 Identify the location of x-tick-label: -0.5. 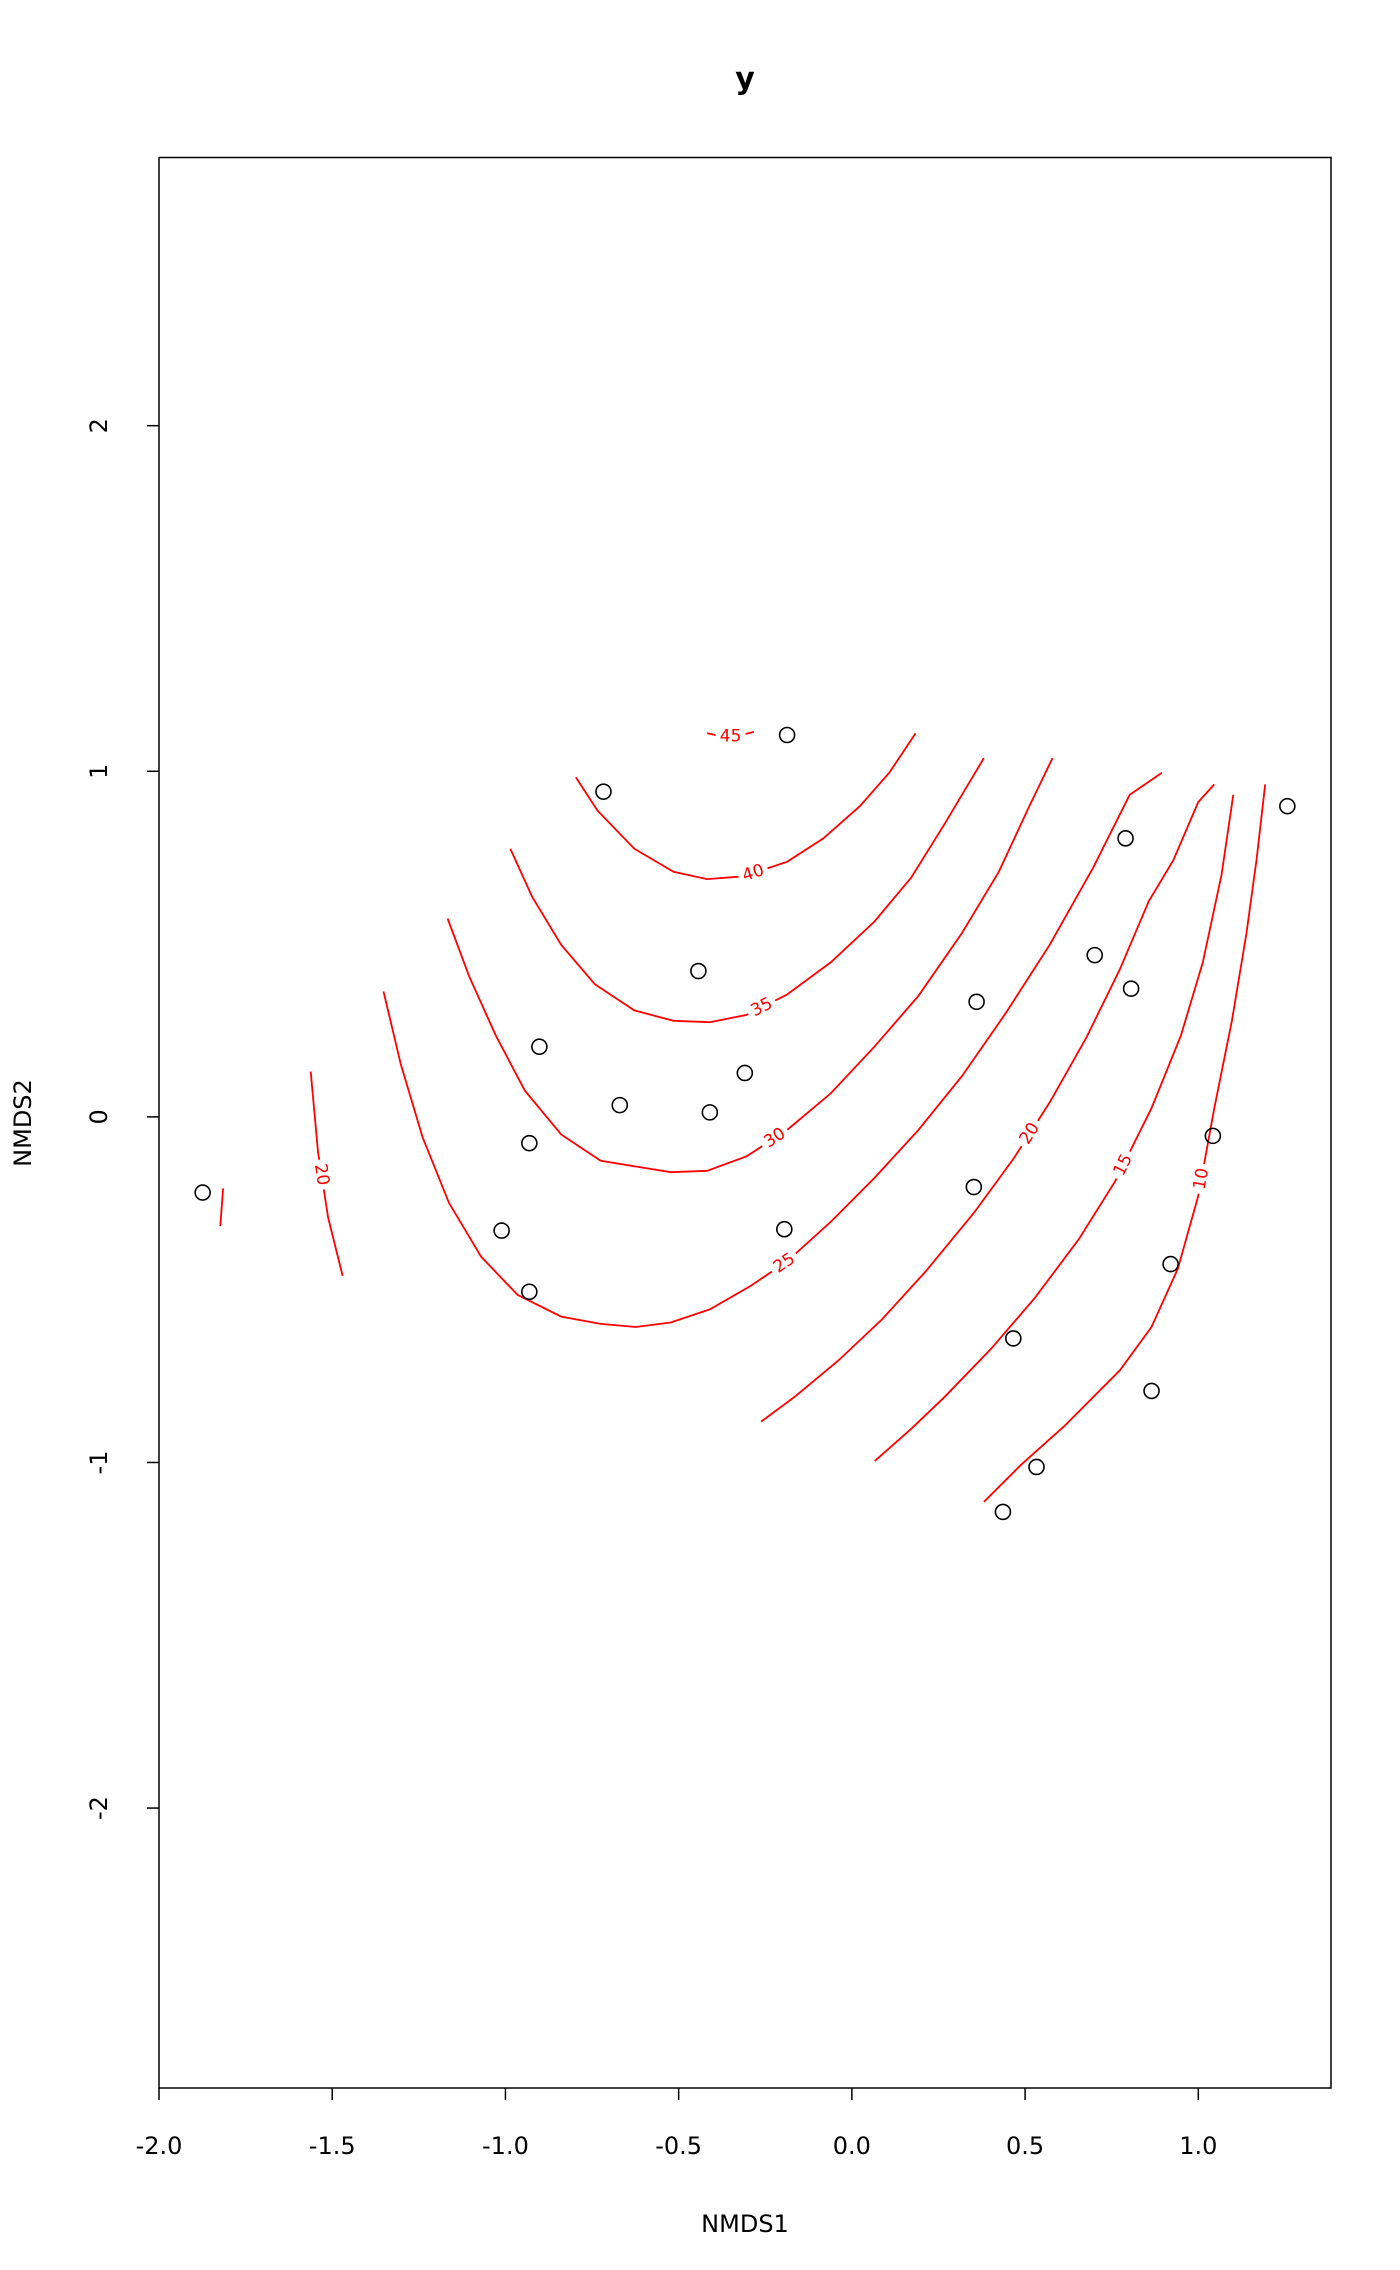
(678, 2146).